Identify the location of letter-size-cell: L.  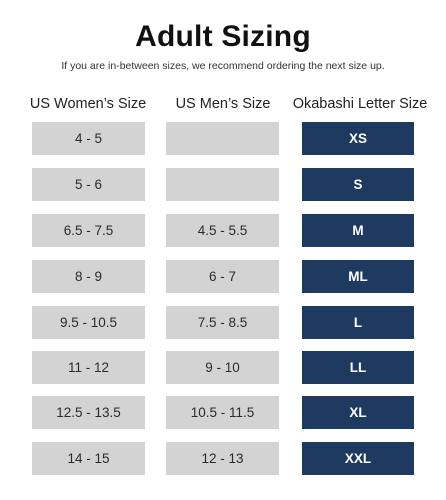
(358, 322).